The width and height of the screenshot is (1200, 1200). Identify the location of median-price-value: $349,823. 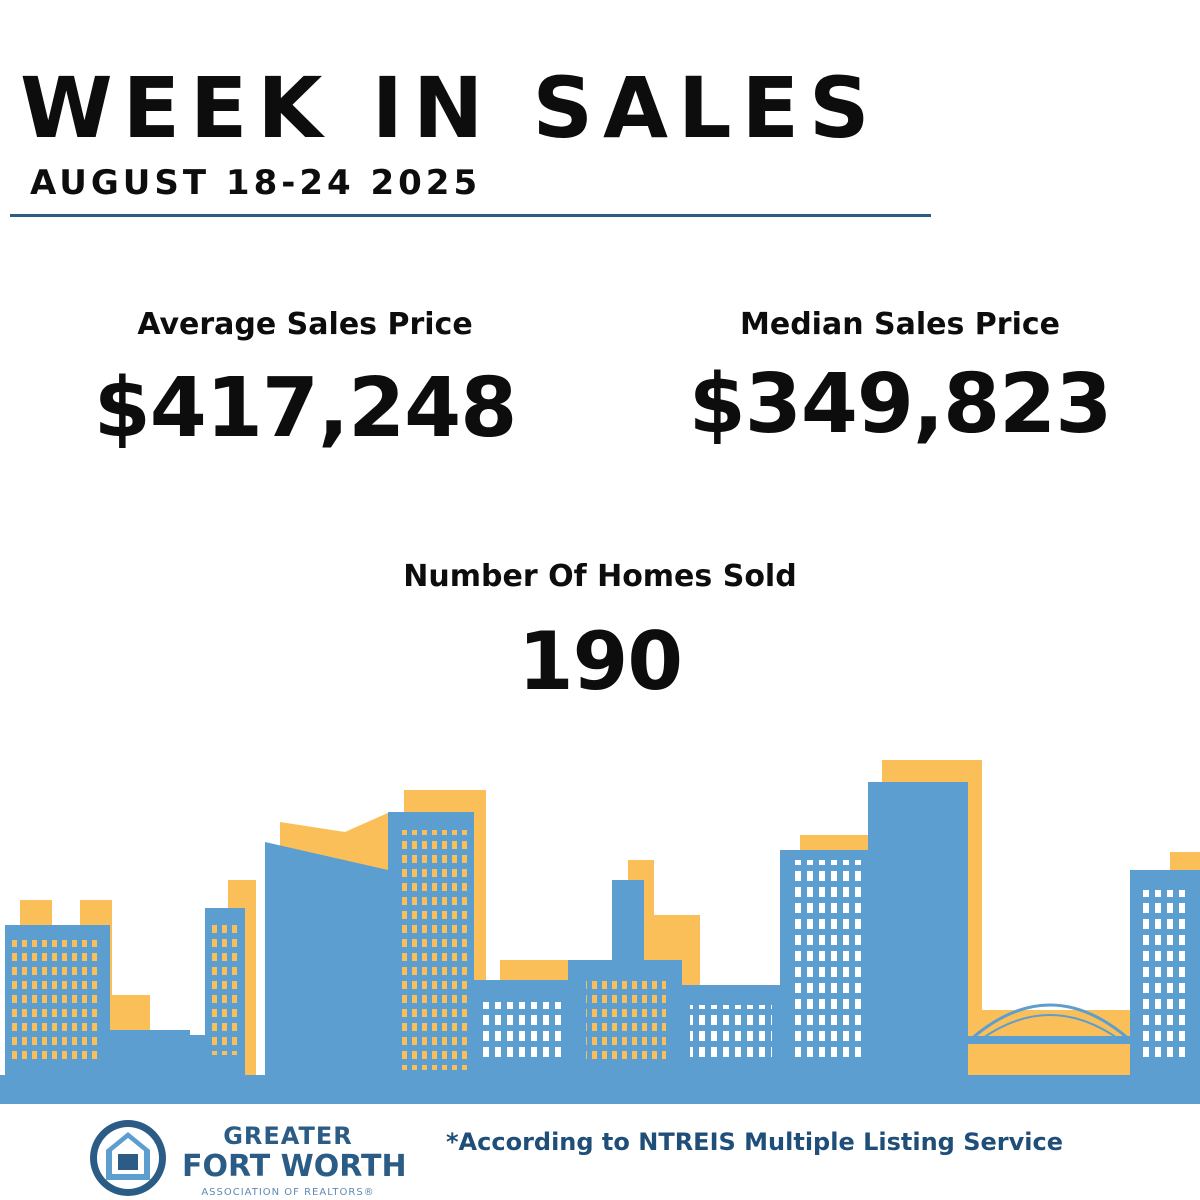
(900, 404).